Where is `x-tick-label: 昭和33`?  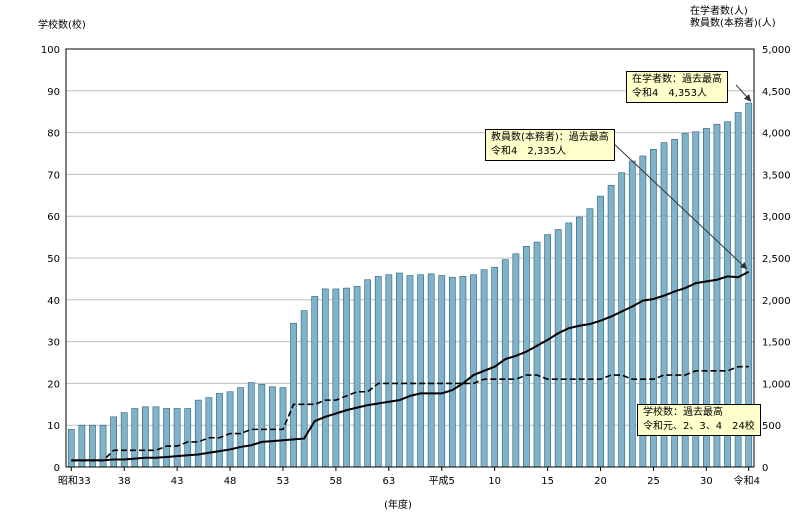
x-tick-label: 昭和33 is located at coordinates (74, 481).